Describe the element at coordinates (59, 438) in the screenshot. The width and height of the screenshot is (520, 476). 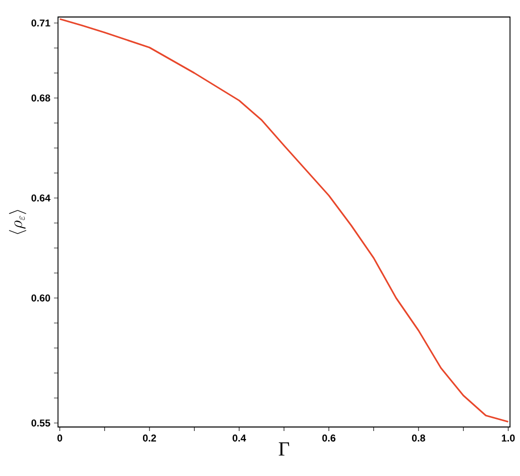
I see `x-tick-label: 0` at that location.